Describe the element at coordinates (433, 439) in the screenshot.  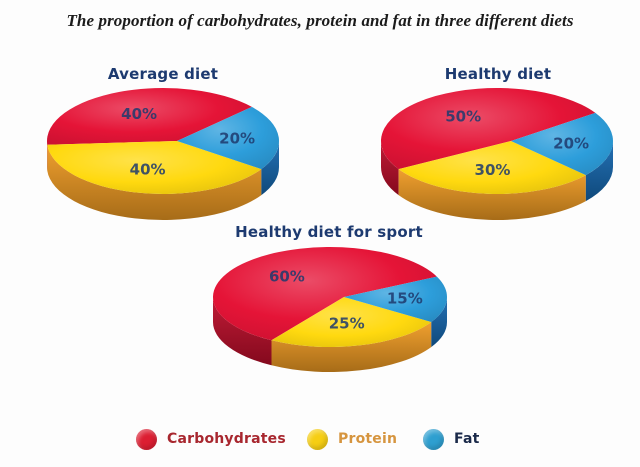
I see `legend-swatch-fat-icon` at that location.